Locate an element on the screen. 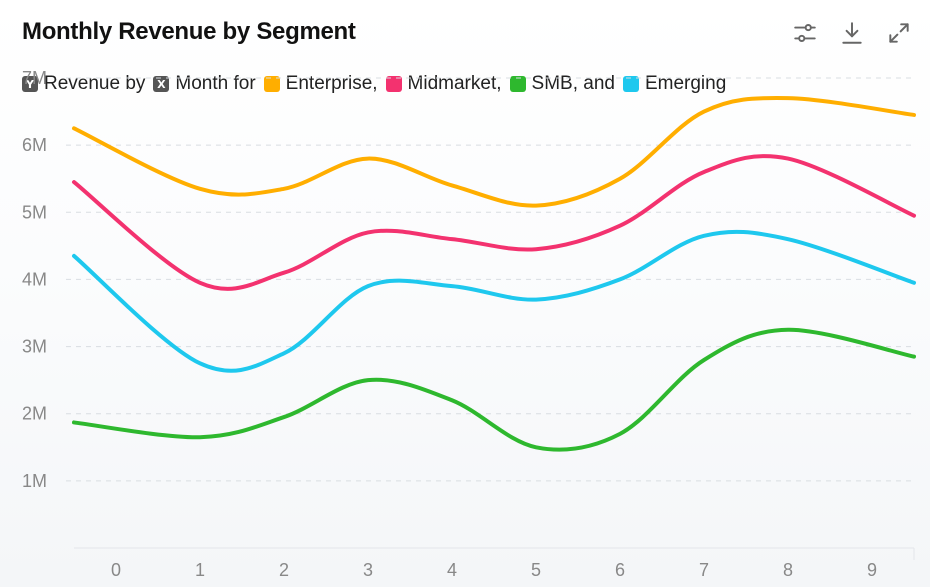 This screenshot has width=930, height=587. legend-swatch-emerging is located at coordinates (630, 84).